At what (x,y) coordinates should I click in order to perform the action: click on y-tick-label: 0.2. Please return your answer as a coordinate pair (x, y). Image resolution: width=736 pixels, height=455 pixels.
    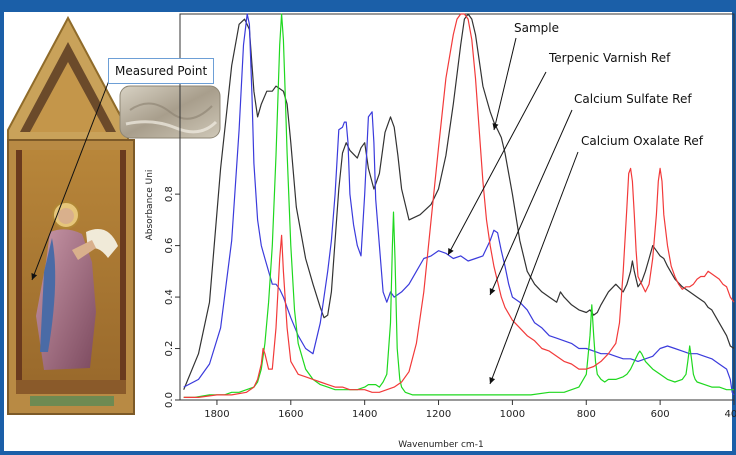
    Looking at the image, I should click on (169, 349).